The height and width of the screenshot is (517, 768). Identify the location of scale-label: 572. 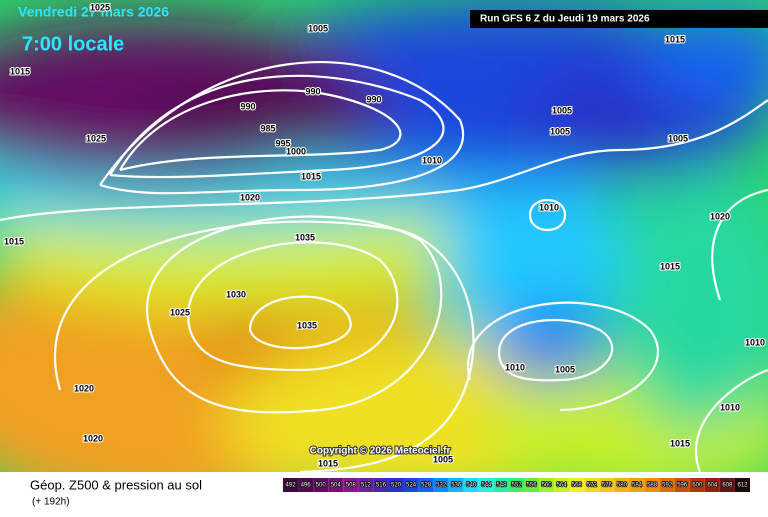
(592, 486).